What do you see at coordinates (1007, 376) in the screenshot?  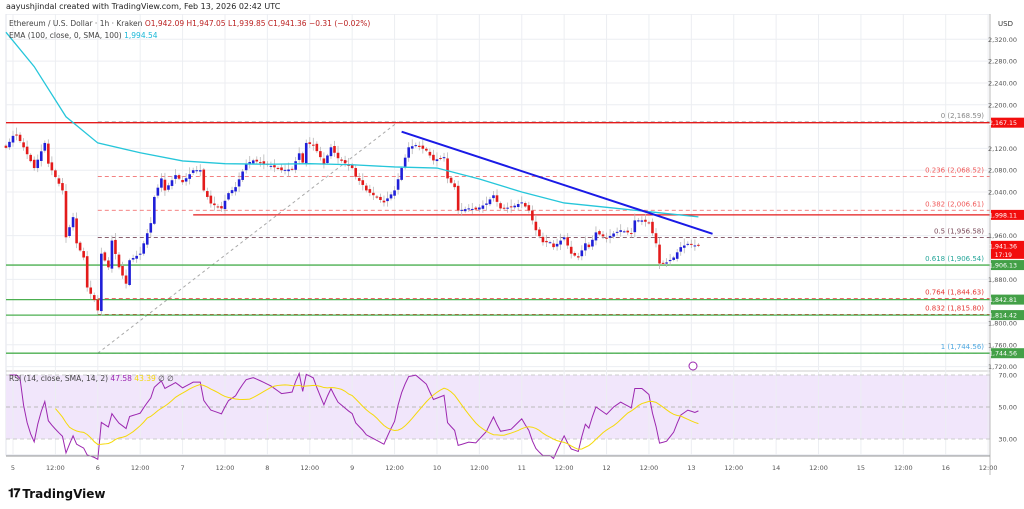 I see `rsi-tick: 70.00` at bounding box center [1007, 376].